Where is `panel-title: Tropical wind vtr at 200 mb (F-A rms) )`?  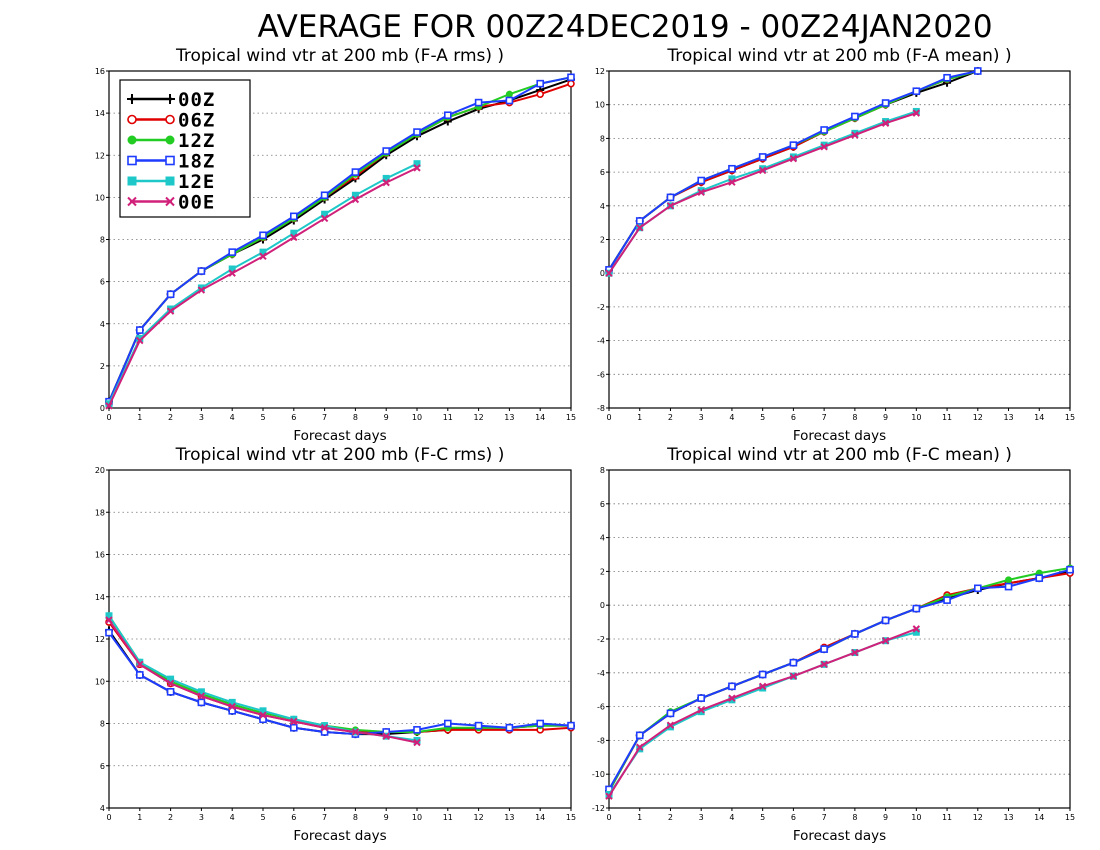
panel-title: Tropical wind vtr at 200 mb (F-A rms) ) is located at coordinates (339, 56).